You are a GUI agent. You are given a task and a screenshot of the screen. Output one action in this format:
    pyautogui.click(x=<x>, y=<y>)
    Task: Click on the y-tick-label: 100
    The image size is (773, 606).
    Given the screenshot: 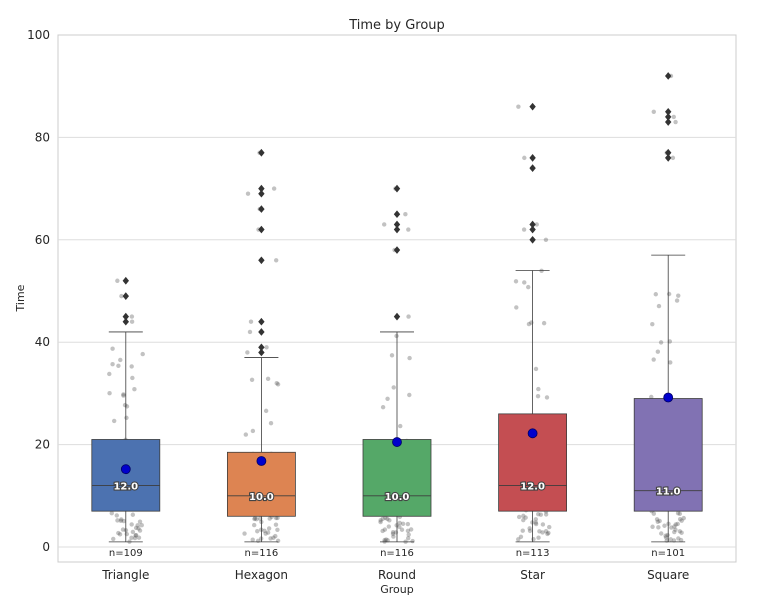 What is the action you would take?
    pyautogui.click(x=38, y=35)
    